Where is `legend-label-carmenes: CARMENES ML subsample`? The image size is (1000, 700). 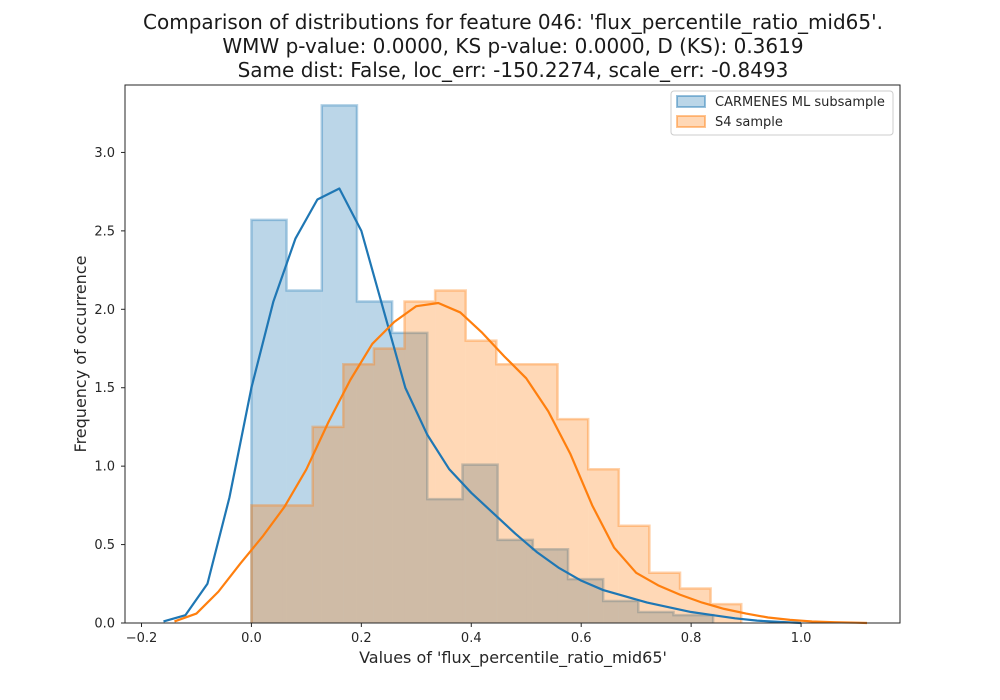
legend-label-carmenes: CARMENES ML subsample is located at coordinates (800, 102).